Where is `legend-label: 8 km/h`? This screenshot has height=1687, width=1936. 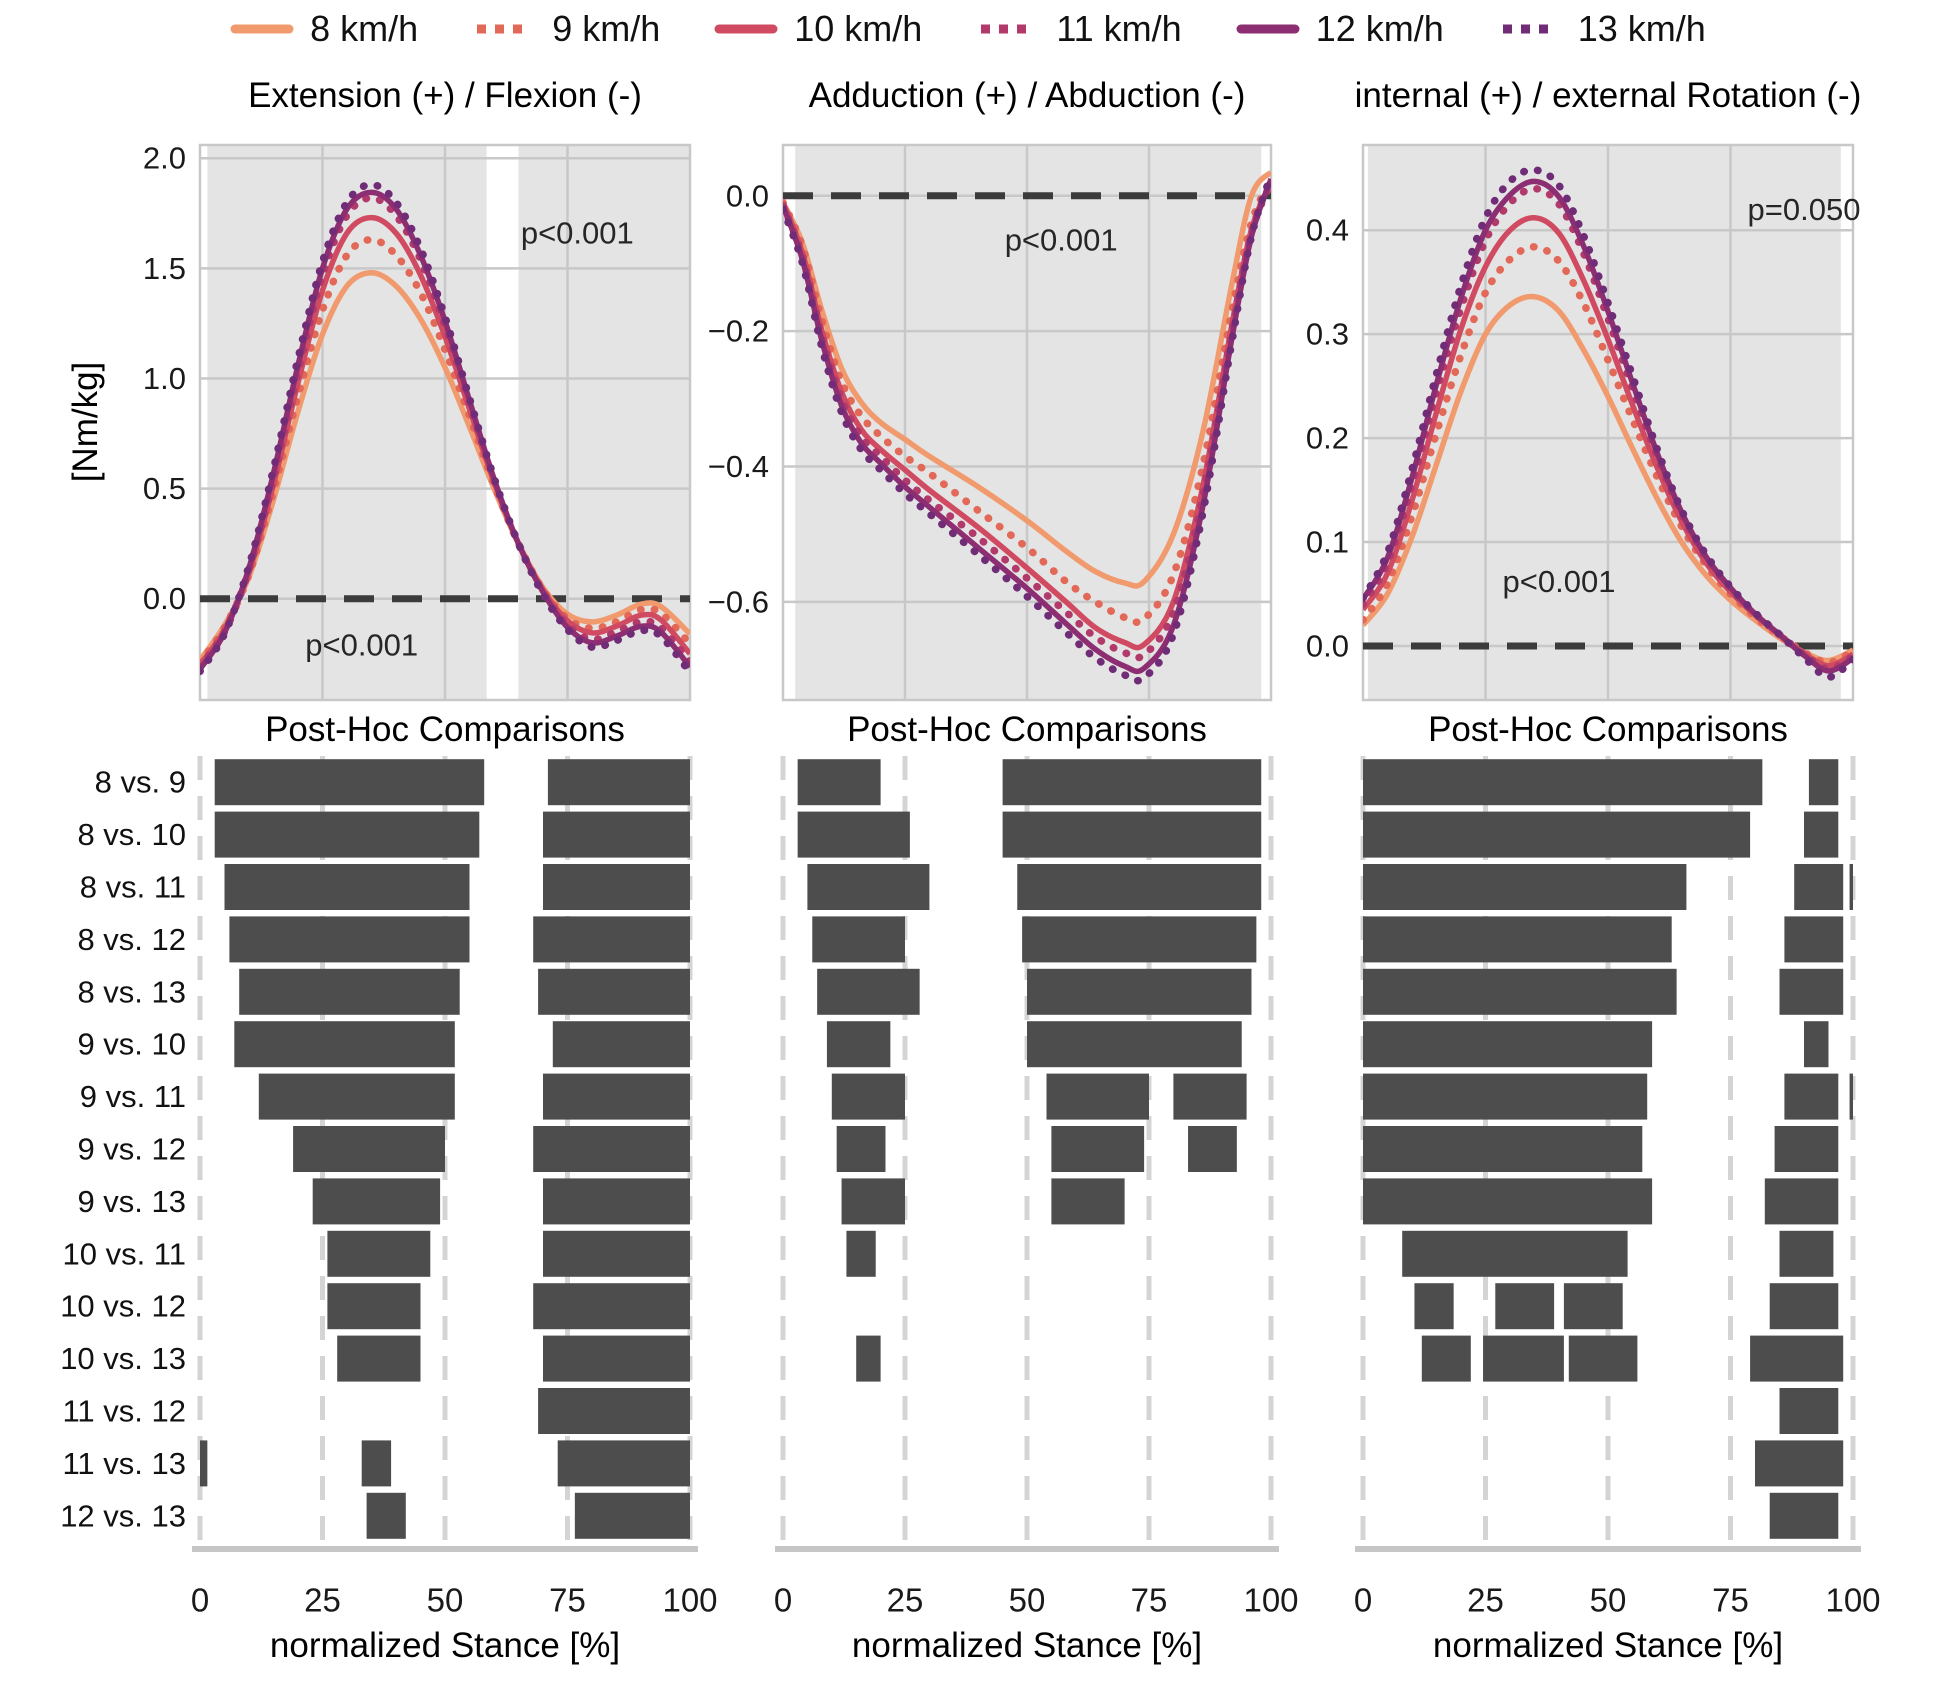
legend-label: 8 km/h is located at coordinates (364, 28).